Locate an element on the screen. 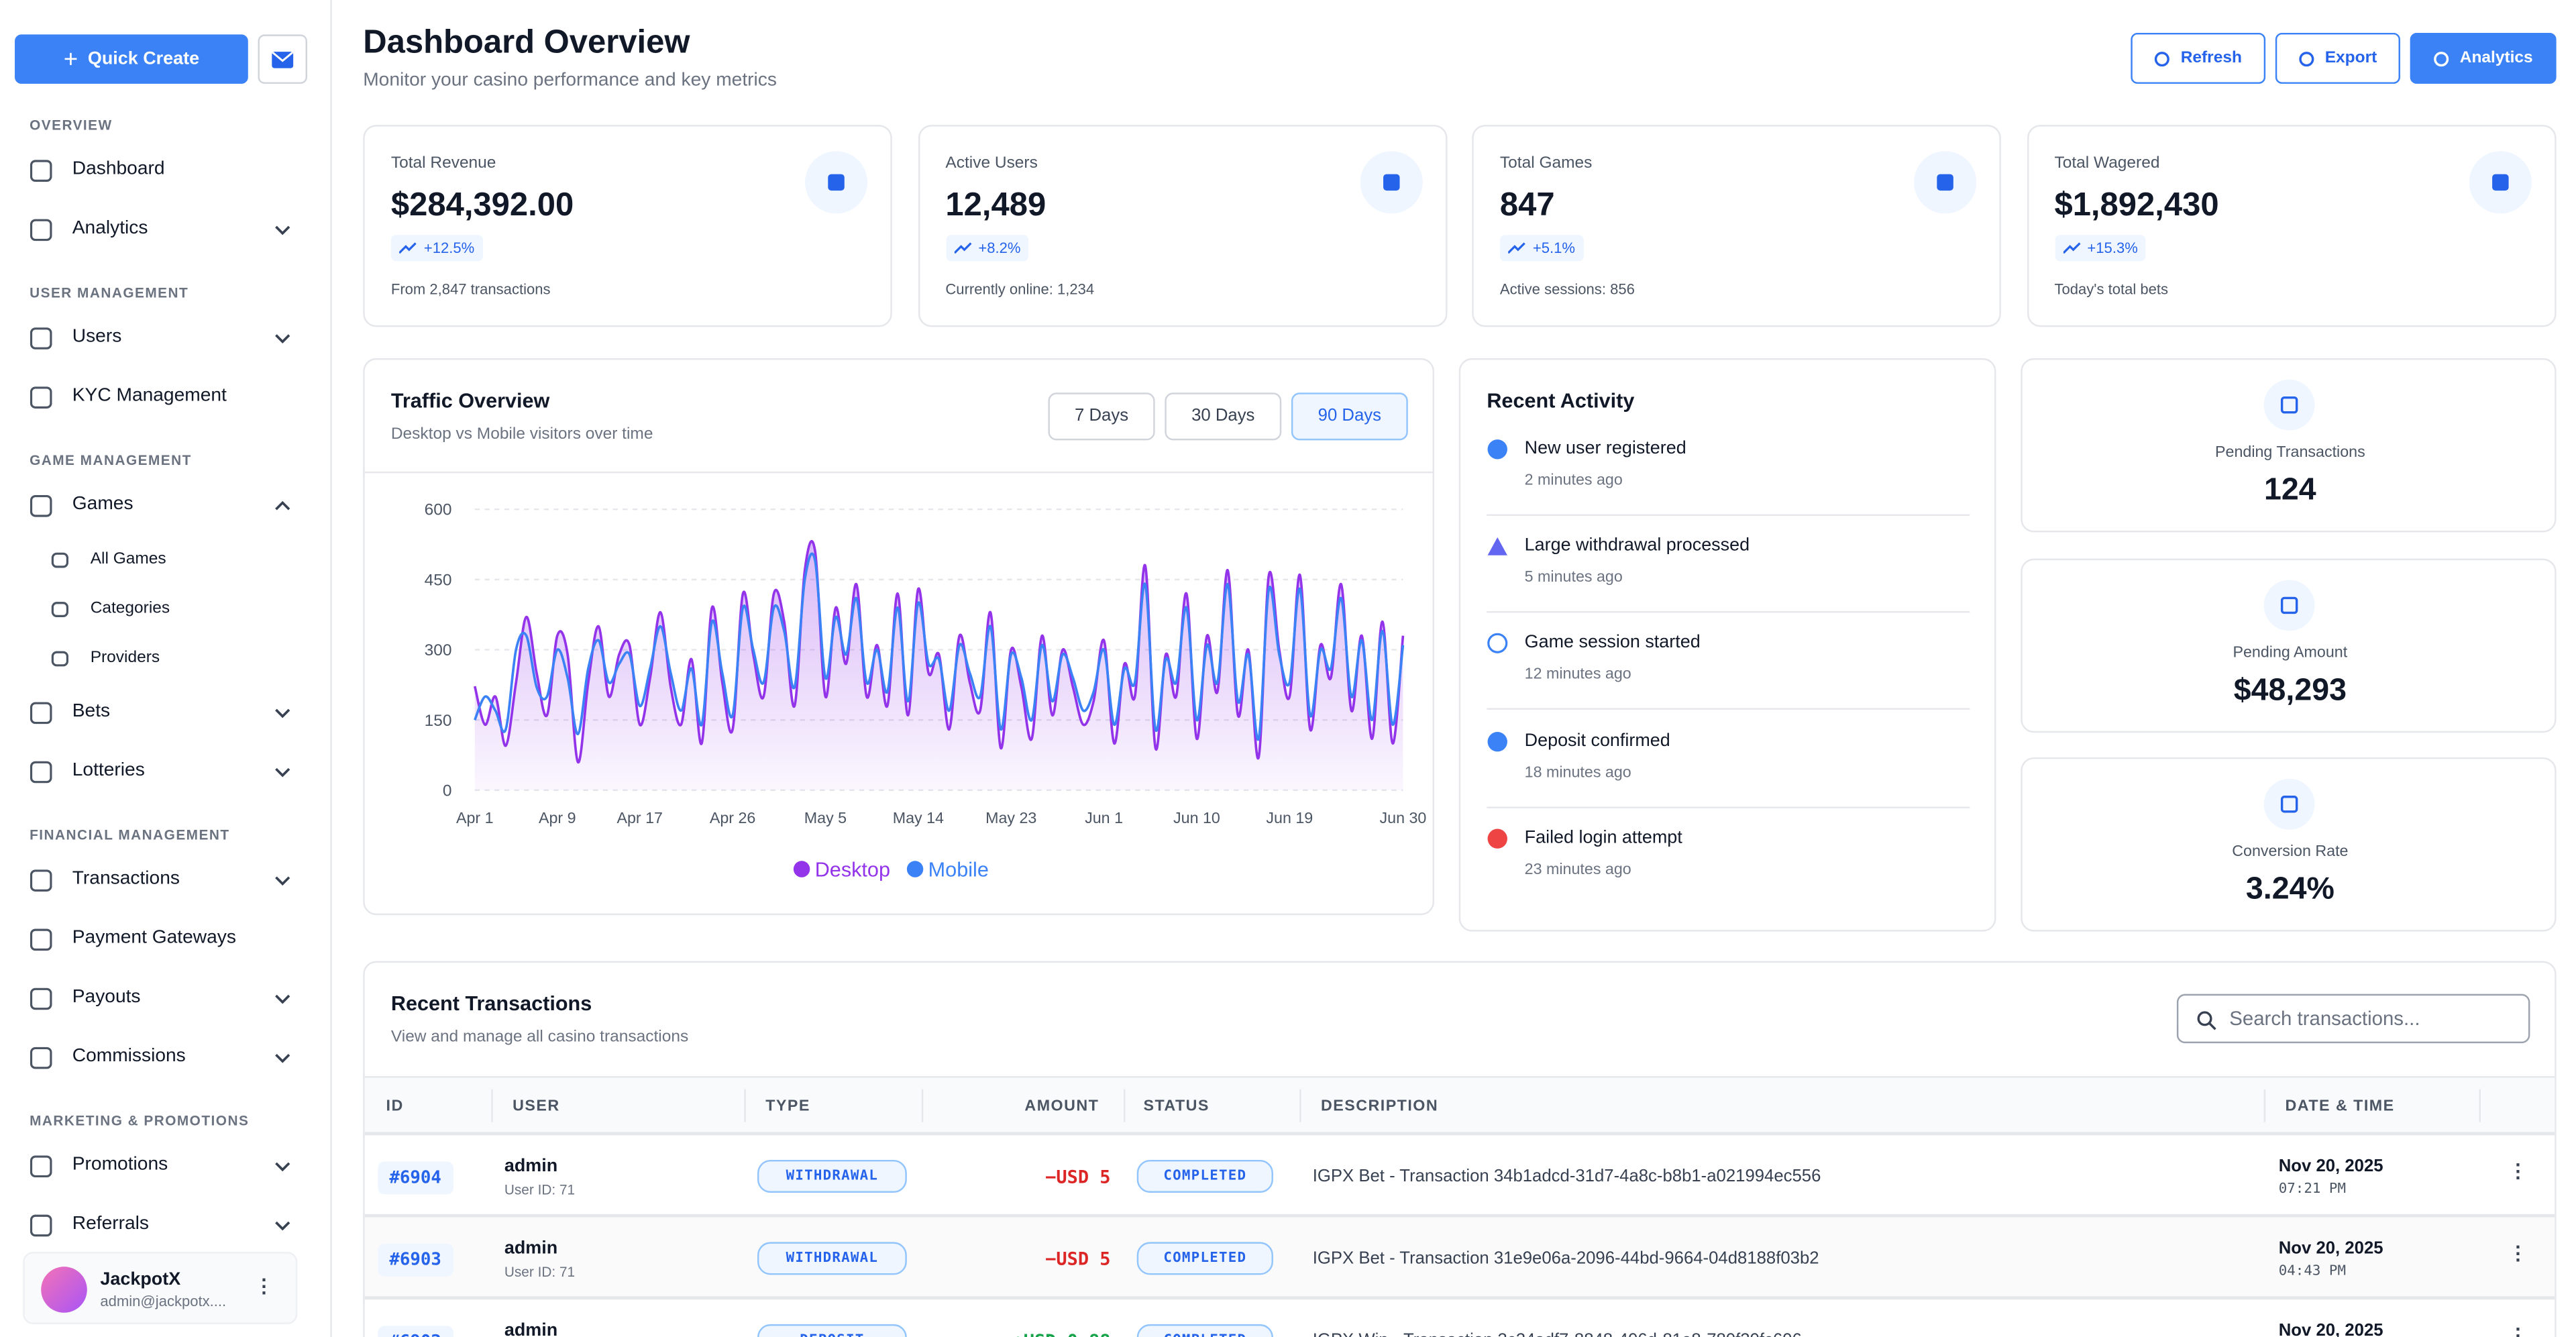 This screenshot has height=1337, width=2576. page-title: Dashboard Overview is located at coordinates (526, 43).